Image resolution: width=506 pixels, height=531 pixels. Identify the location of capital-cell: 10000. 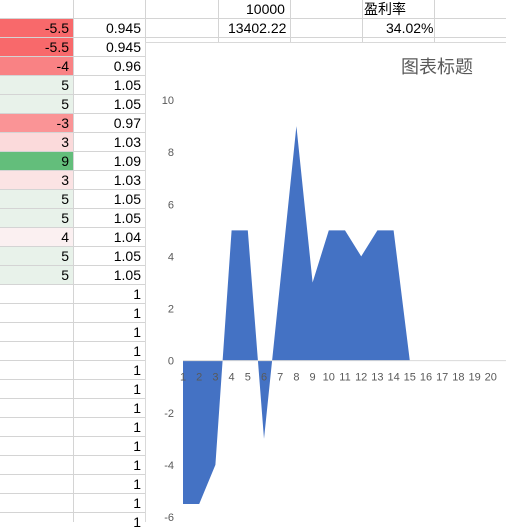
(265, 9).